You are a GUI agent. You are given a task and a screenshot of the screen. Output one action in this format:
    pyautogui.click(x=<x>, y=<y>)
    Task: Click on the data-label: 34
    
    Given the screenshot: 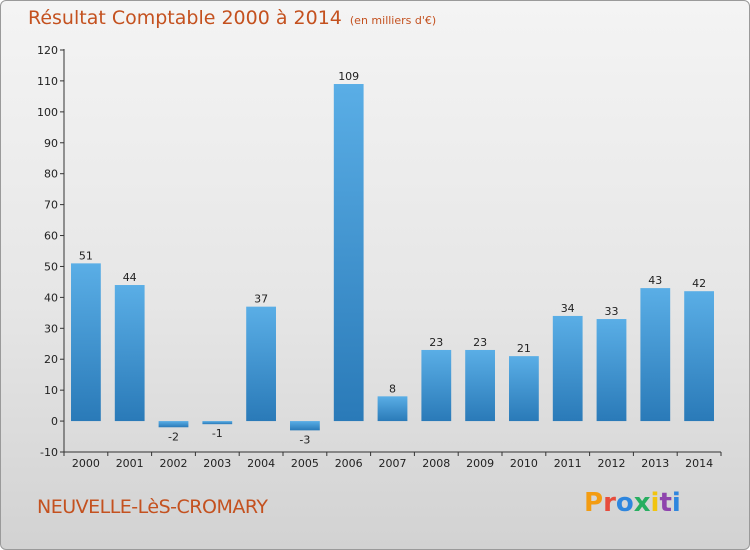 What is the action you would take?
    pyautogui.click(x=568, y=308)
    